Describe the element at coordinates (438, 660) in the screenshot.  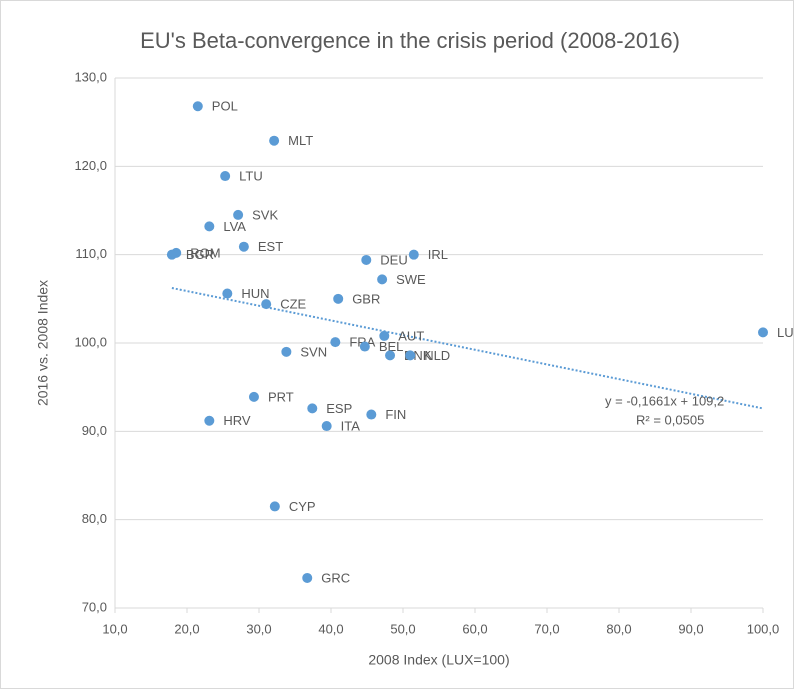
I see `x-axis-title: 2008 Index (LUX=100)` at that location.